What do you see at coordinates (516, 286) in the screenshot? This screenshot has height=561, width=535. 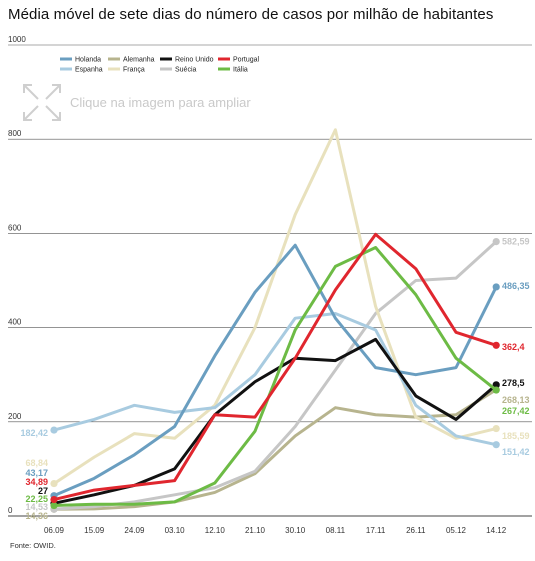 I see `series-end-label: 486,35` at bounding box center [516, 286].